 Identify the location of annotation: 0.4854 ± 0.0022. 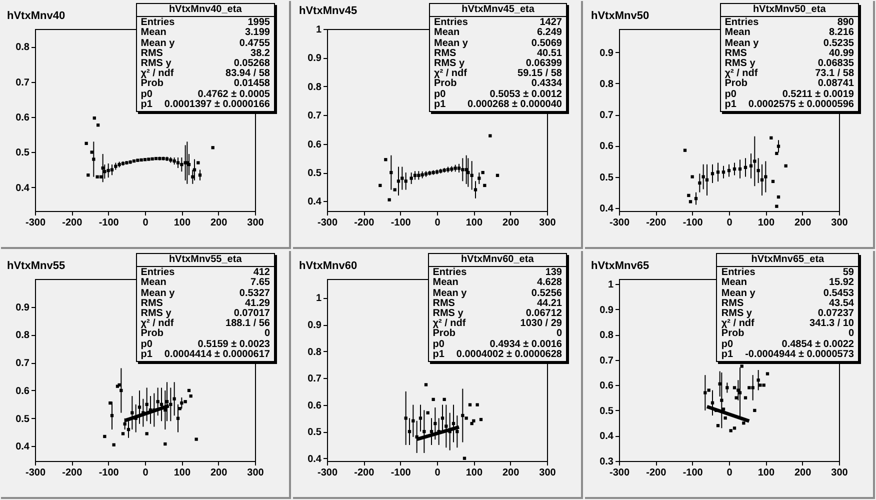
(818, 344).